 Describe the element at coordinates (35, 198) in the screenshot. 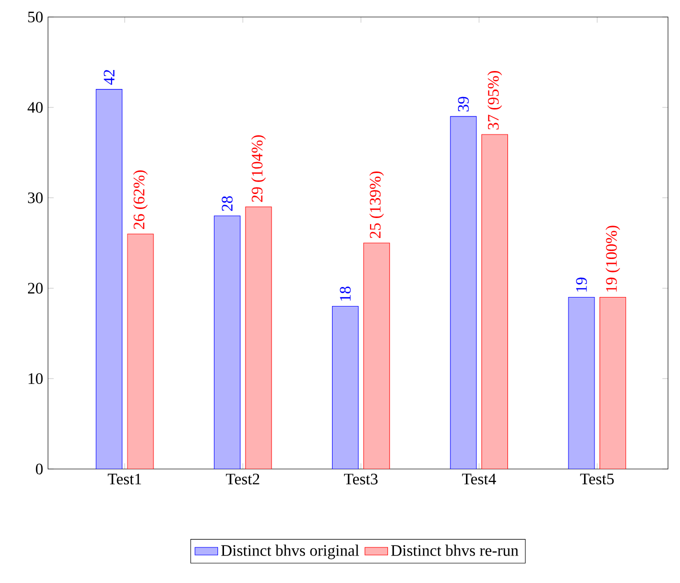

I see `y-tick-label: 30` at that location.